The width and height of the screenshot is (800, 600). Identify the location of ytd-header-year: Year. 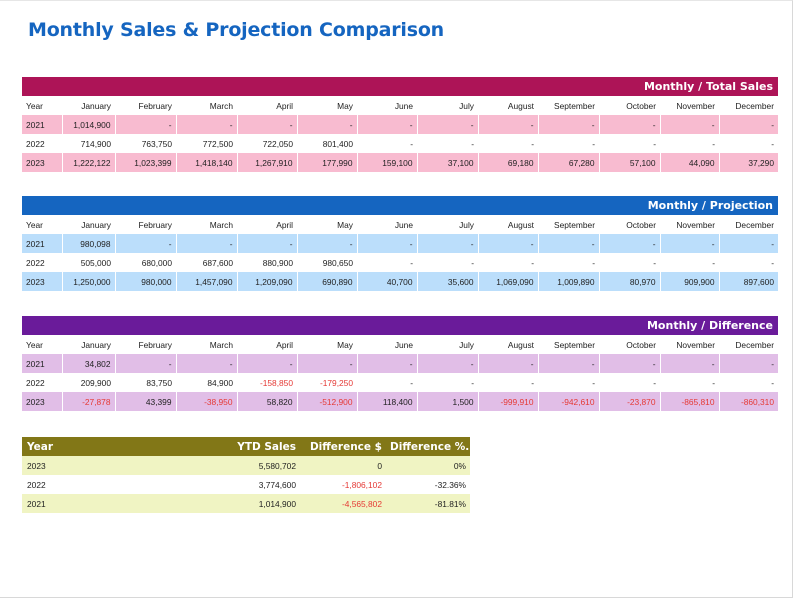
(82, 446).